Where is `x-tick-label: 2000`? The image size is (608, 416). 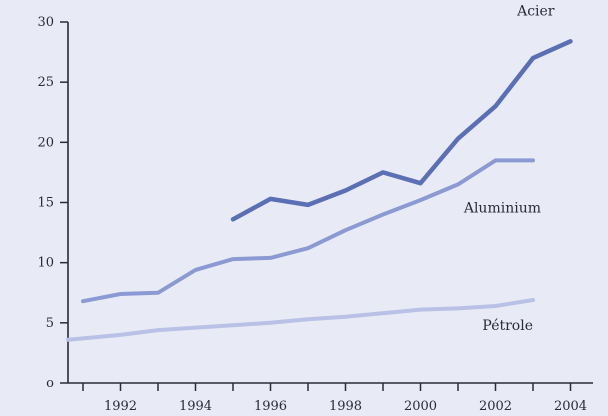
x-tick-label: 2000 is located at coordinates (420, 406).